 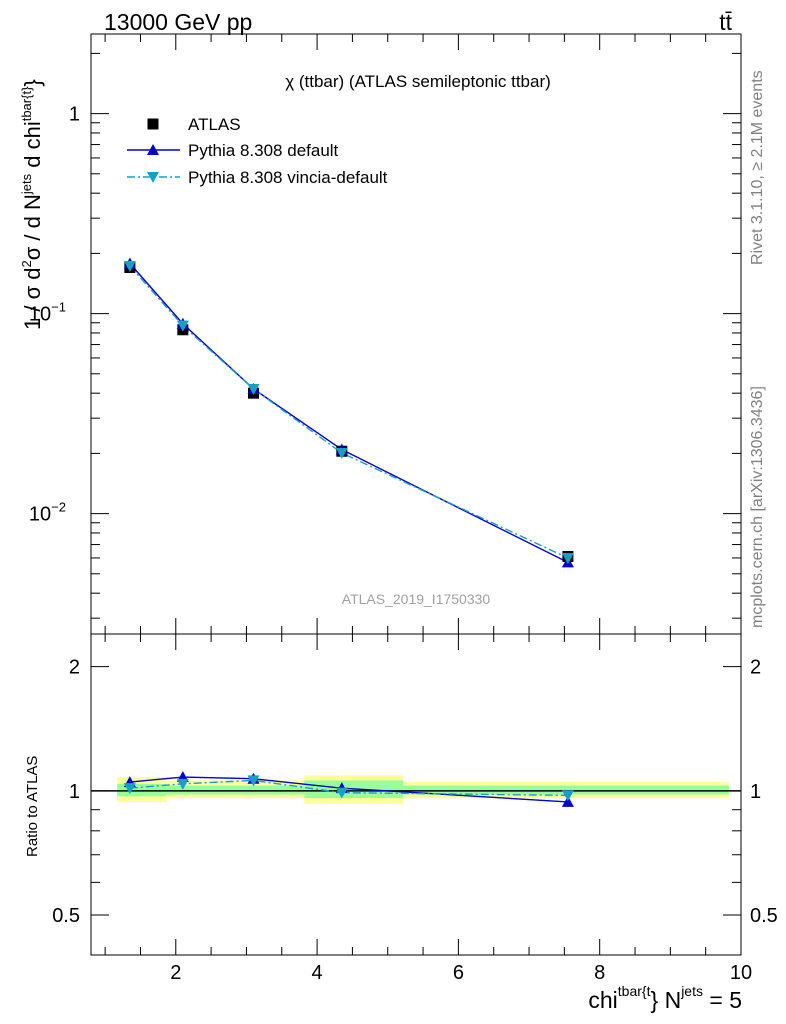 What do you see at coordinates (178, 22) in the screenshot?
I see `energy-label: 13000 GeV pp` at bounding box center [178, 22].